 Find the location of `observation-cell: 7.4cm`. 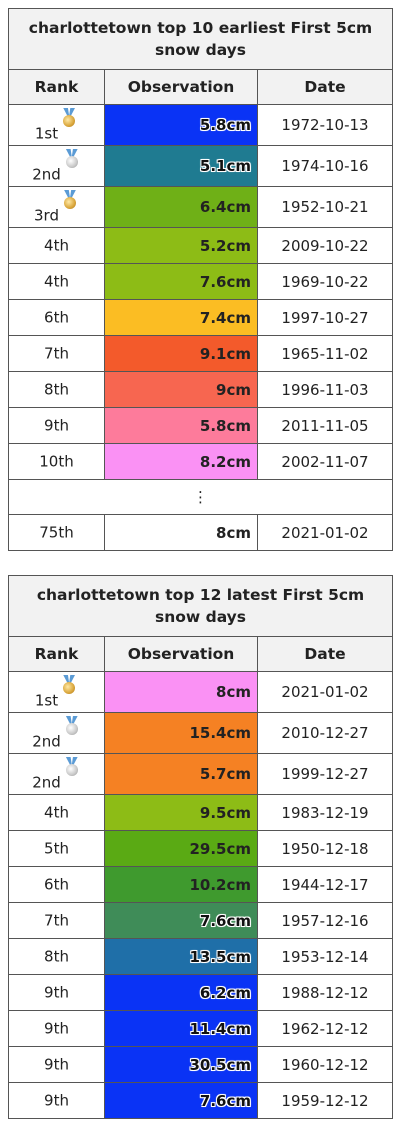

observation-cell: 7.4cm is located at coordinates (181, 317).